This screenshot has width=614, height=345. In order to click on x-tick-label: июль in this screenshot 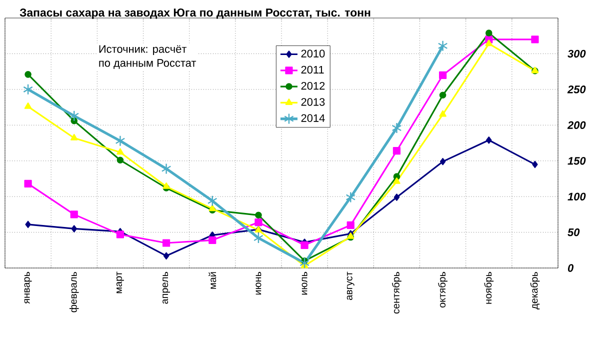, I will do `click(305, 283)`.